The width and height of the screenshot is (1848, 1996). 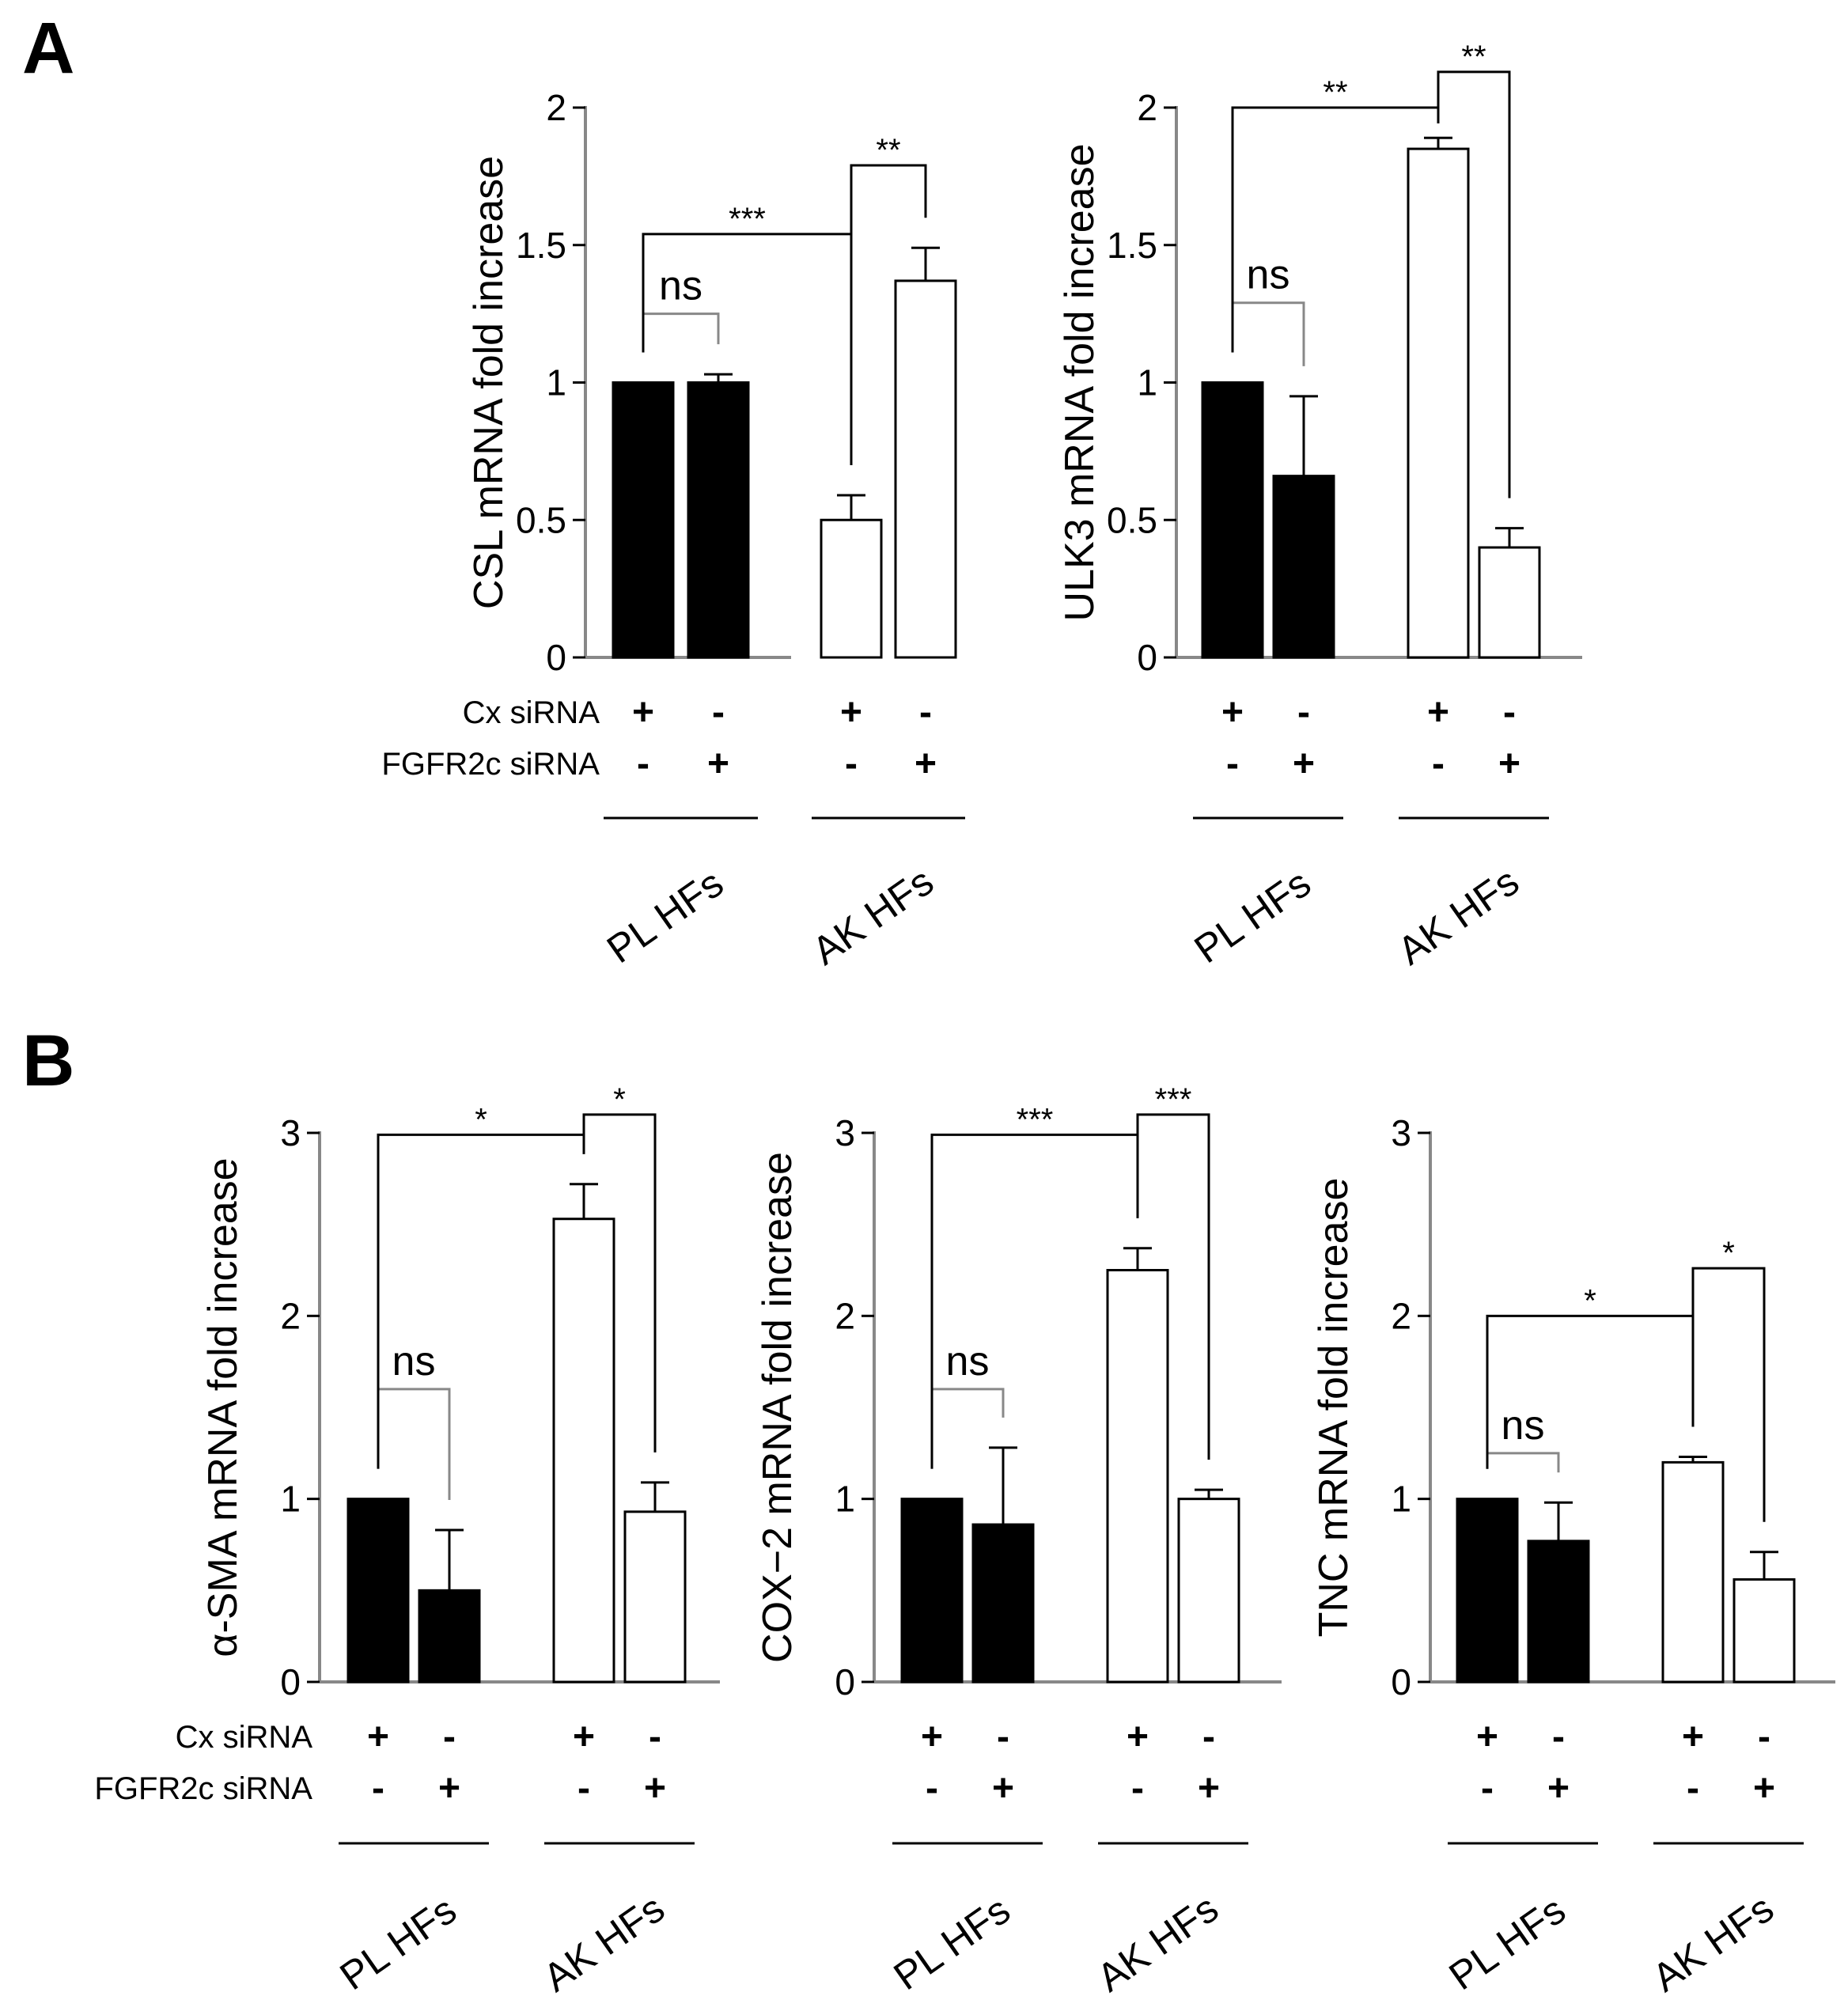 What do you see at coordinates (845, 1315) in the screenshot?
I see `chart4-y-tick-label: 2` at bounding box center [845, 1315].